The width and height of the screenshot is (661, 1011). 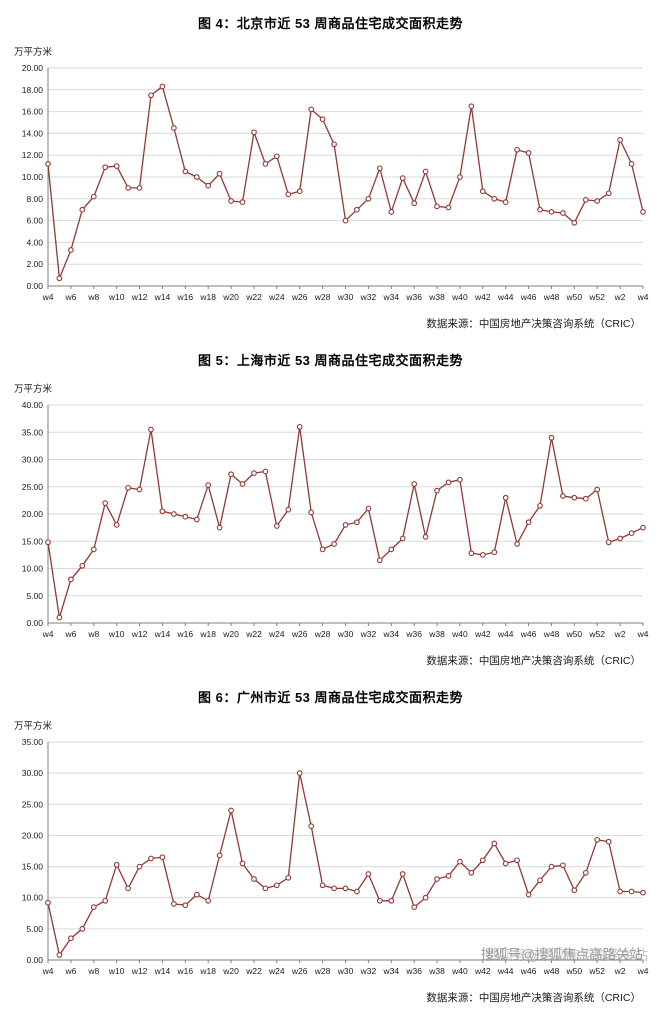 I want to click on svg-text: w2, so click(x=620, y=297).